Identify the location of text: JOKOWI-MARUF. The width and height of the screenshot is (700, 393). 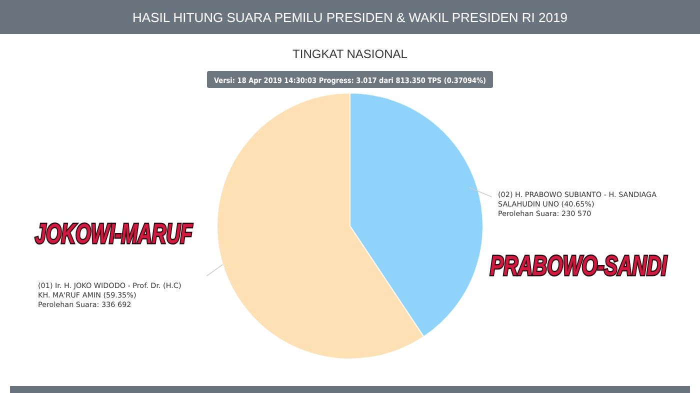
(114, 234).